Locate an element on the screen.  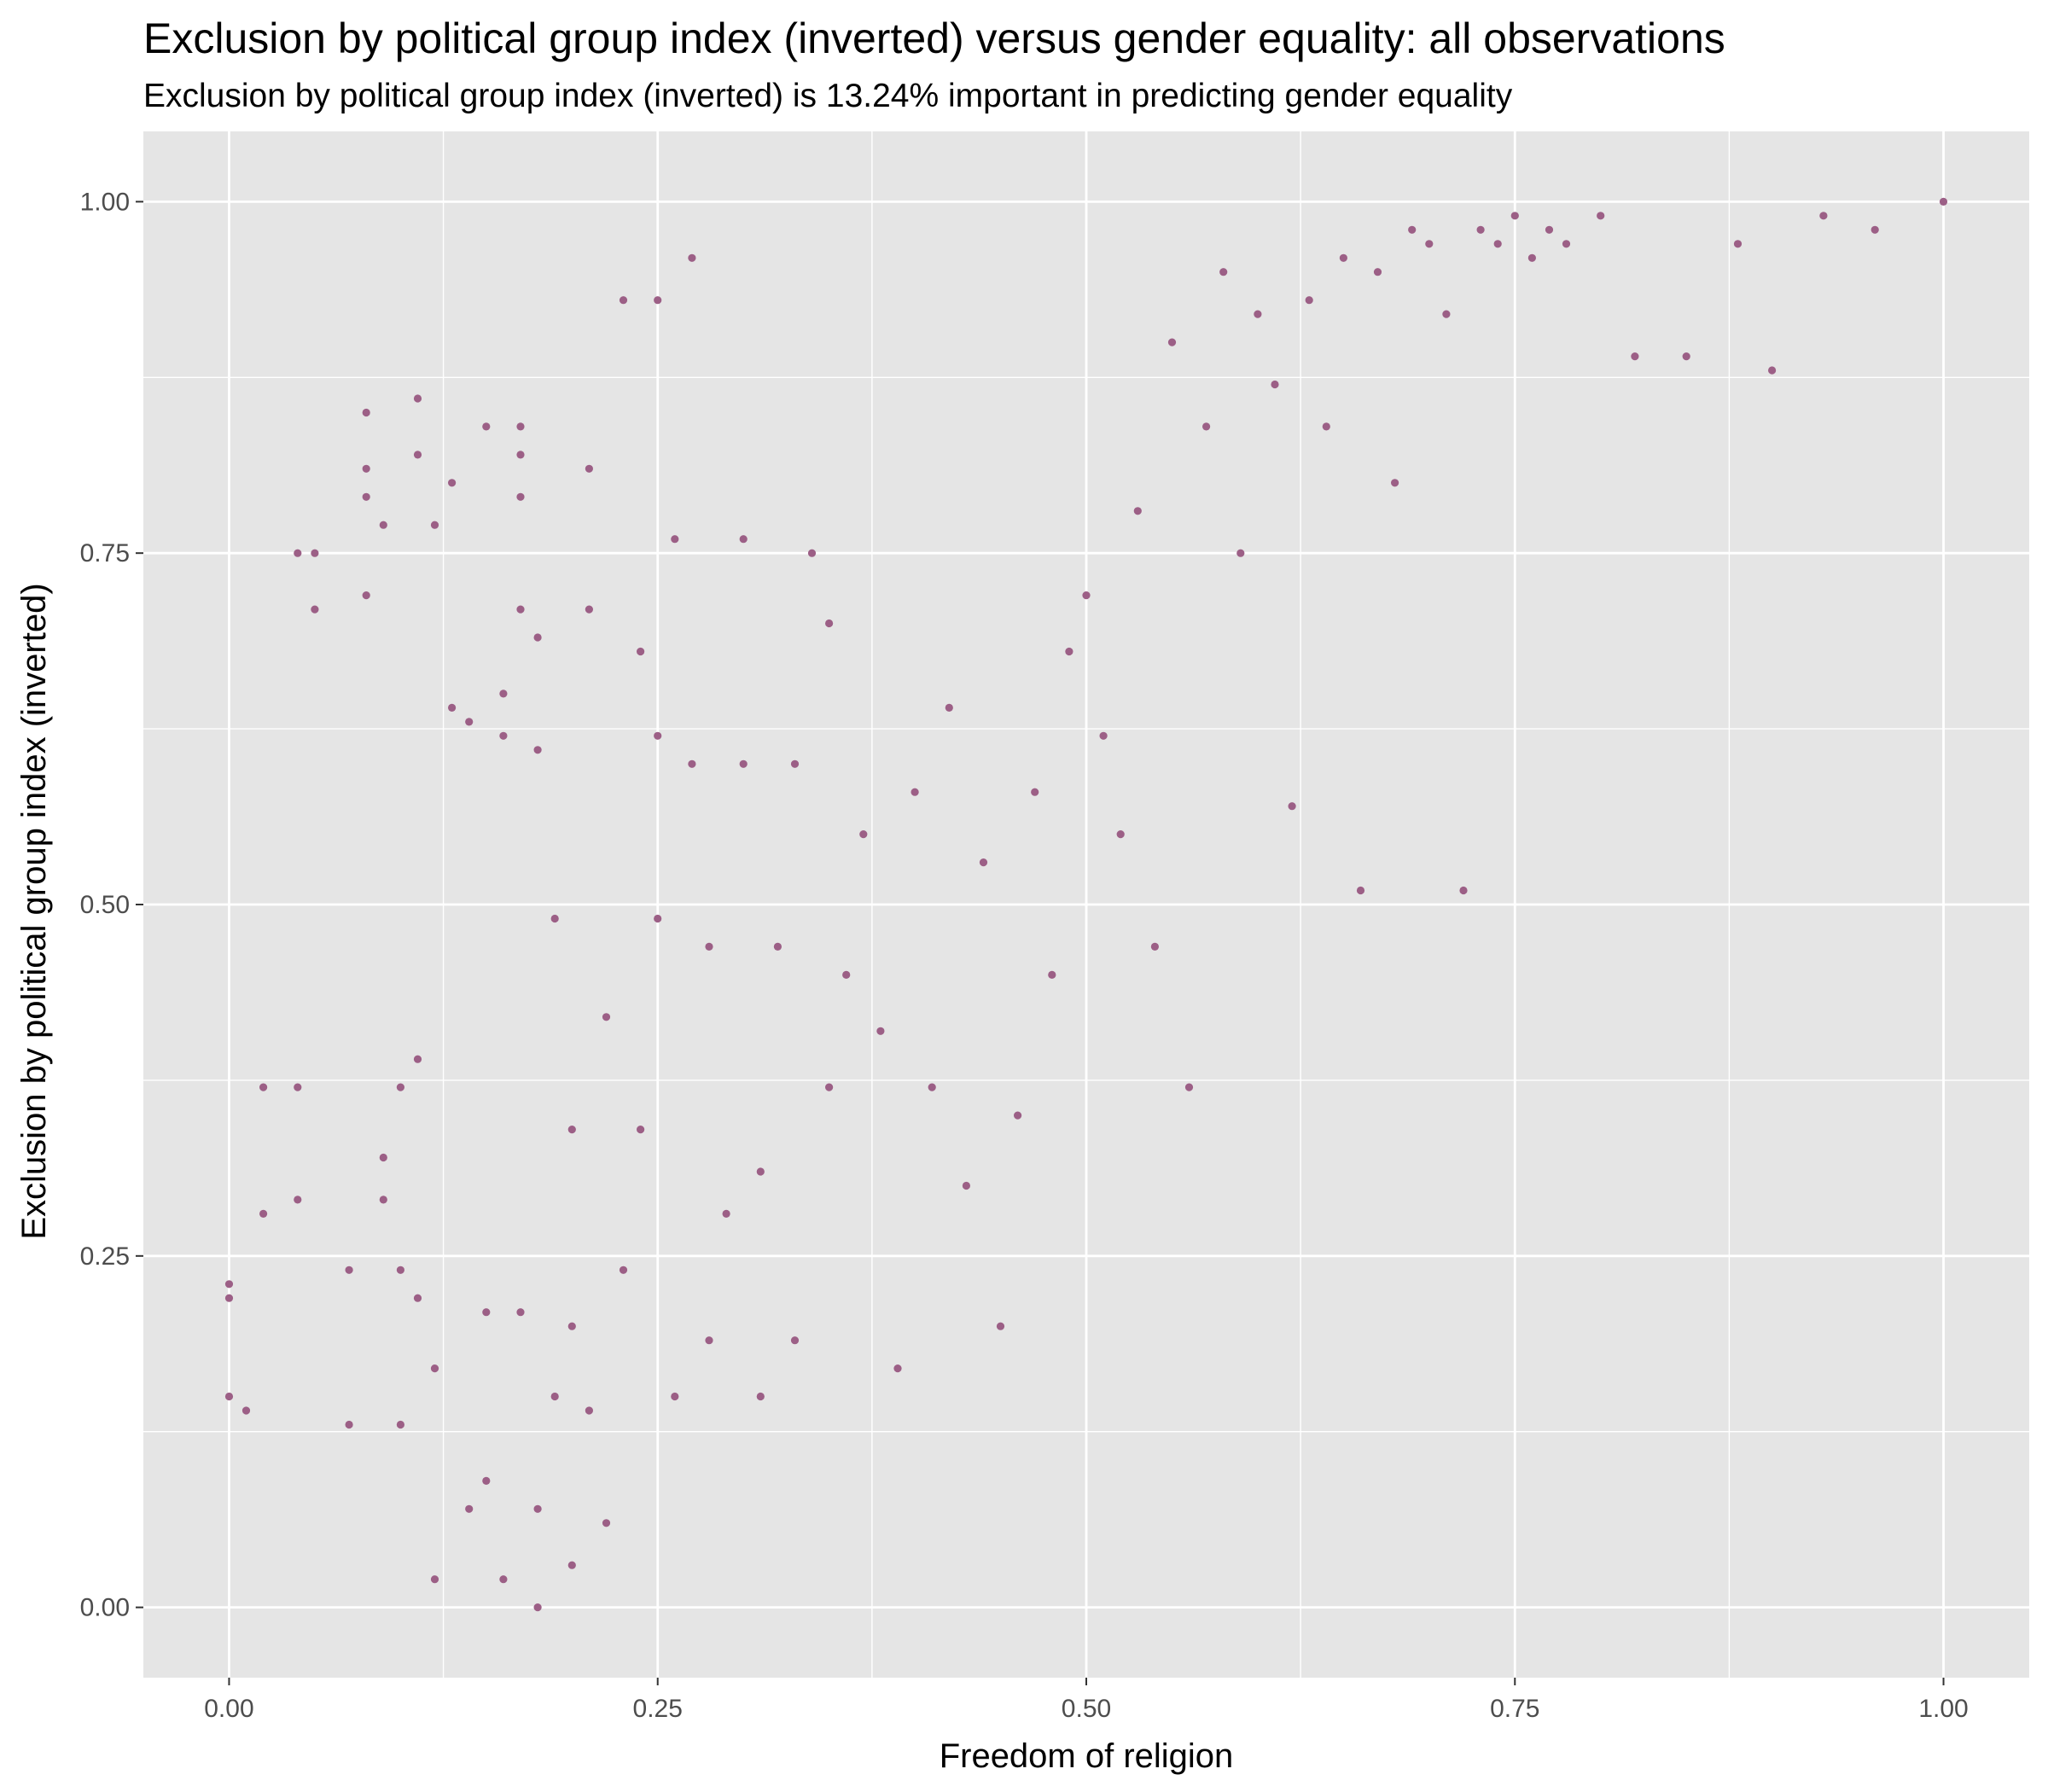
y-tick-label: 1.00 is located at coordinates (105, 202).